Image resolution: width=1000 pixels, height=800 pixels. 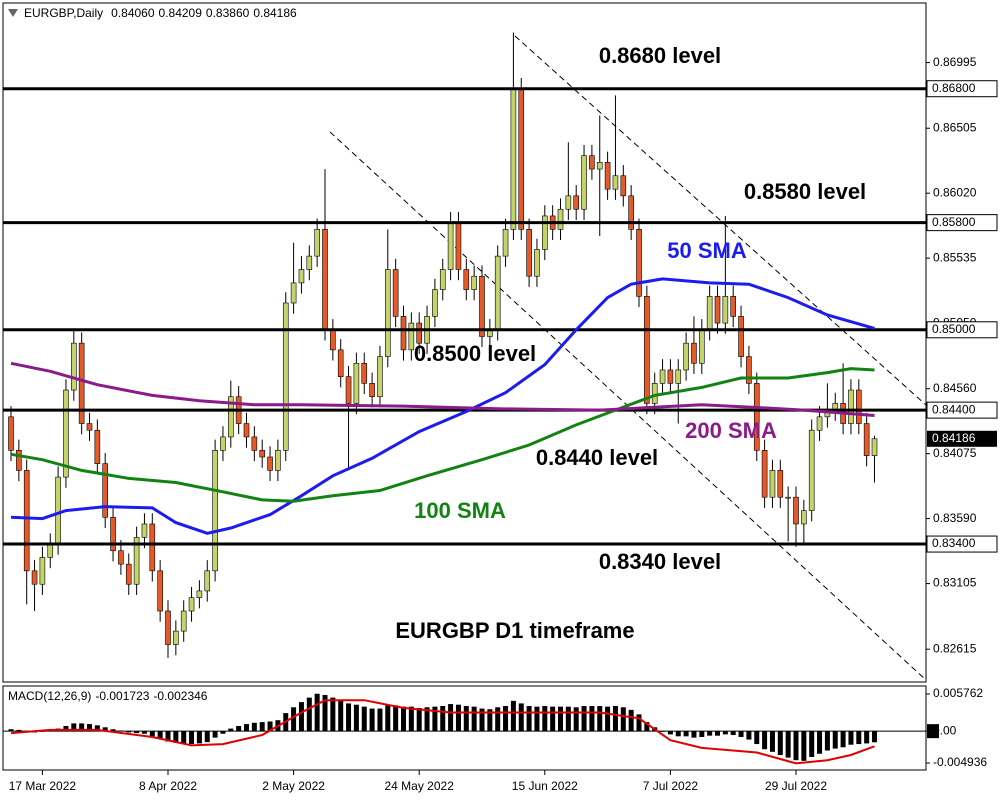 What do you see at coordinates (955, 453) in the screenshot?
I see `y-tick-label: 0.84075` at bounding box center [955, 453].